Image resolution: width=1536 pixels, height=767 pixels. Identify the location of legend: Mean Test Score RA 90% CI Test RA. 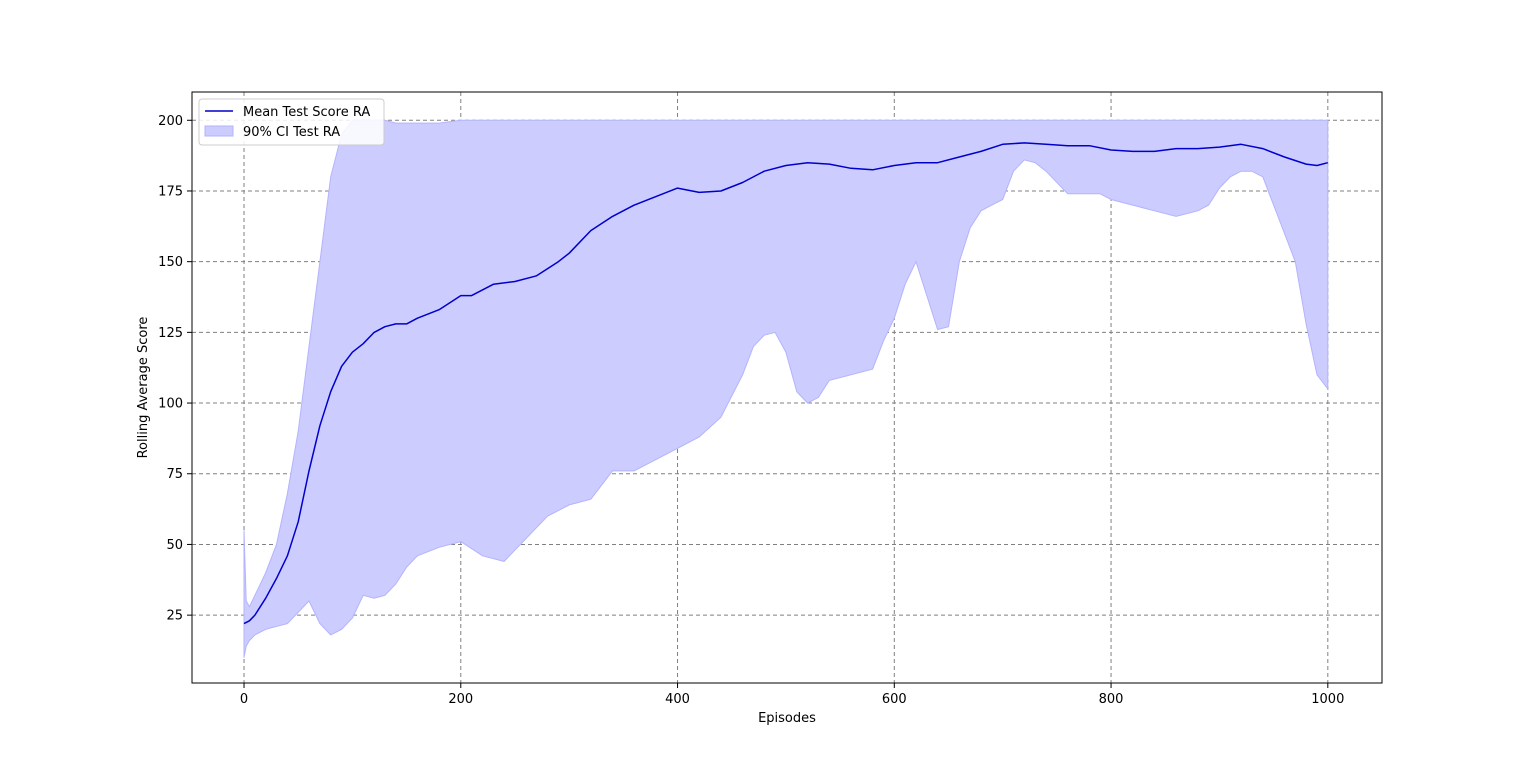
(291, 122).